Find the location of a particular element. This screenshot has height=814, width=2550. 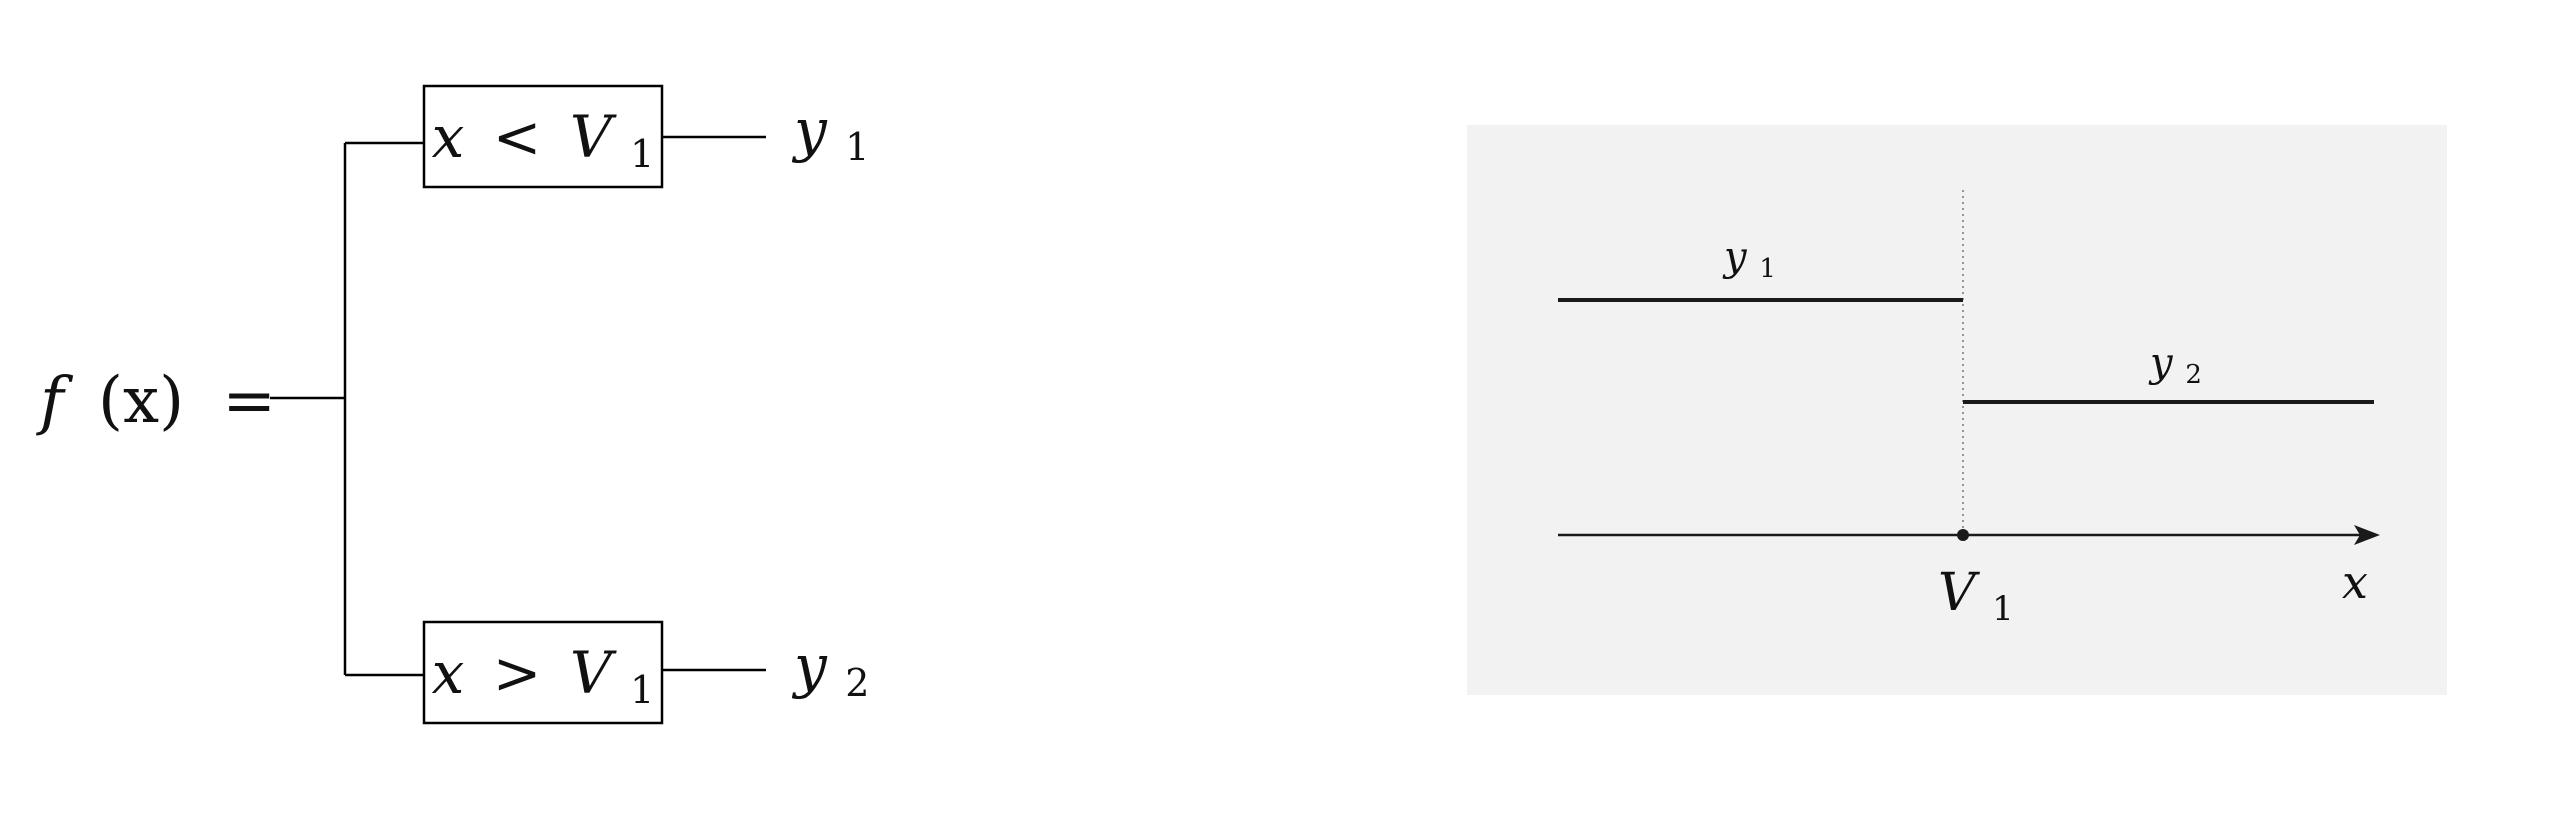

condition-box-upper: x < V 1 is located at coordinates (543, 136).